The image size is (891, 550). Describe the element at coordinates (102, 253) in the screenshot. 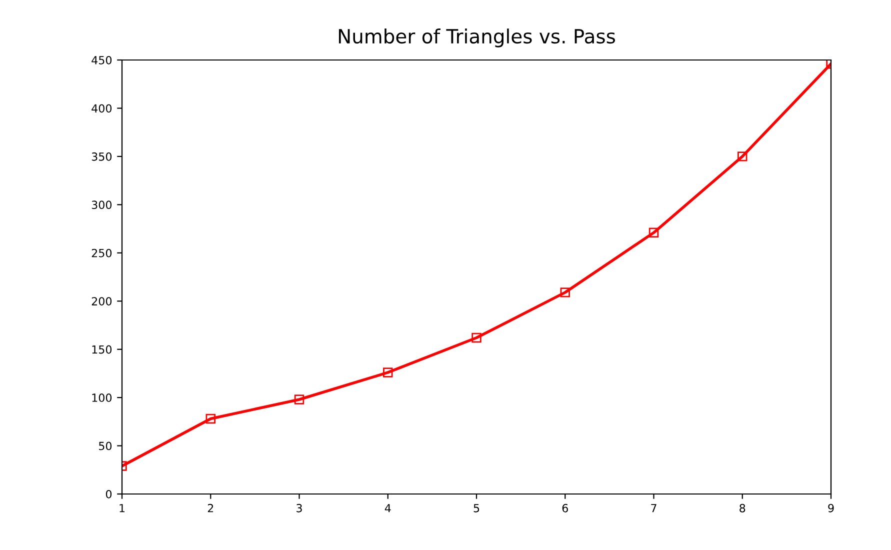

I see `y-tick-label: 250` at that location.